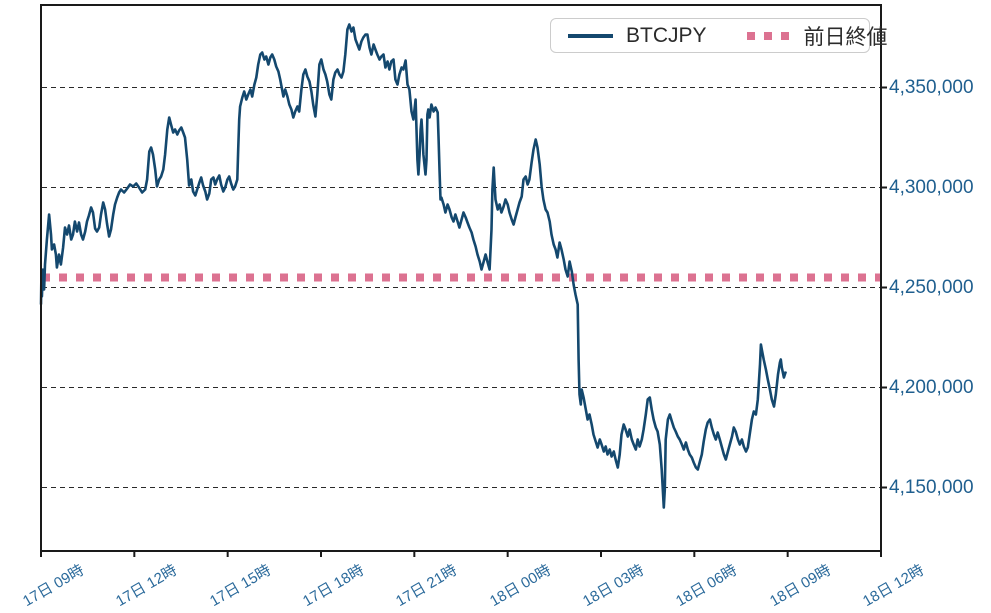  Describe the element at coordinates (590, 35) in the screenshot. I see `btcjpy-line-swatch` at that location.